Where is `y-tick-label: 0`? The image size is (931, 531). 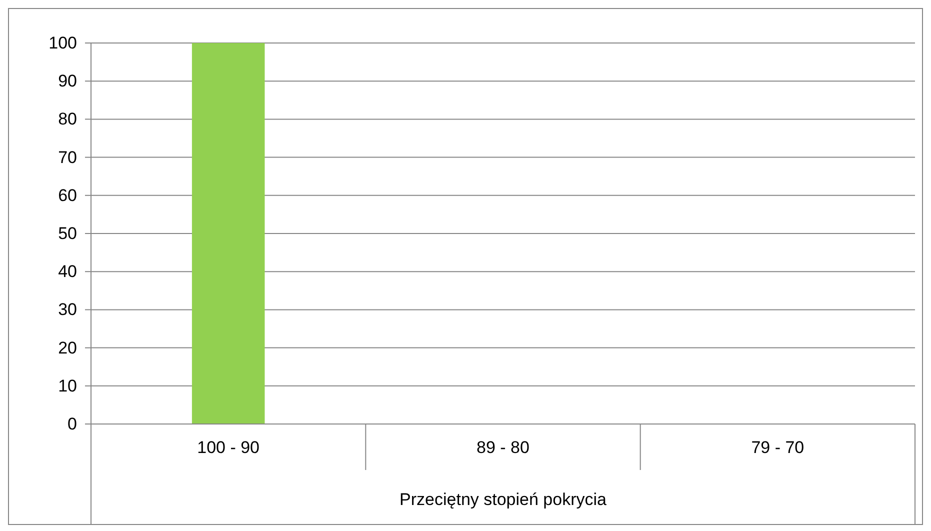 y-tick-label: 0 is located at coordinates (72, 424).